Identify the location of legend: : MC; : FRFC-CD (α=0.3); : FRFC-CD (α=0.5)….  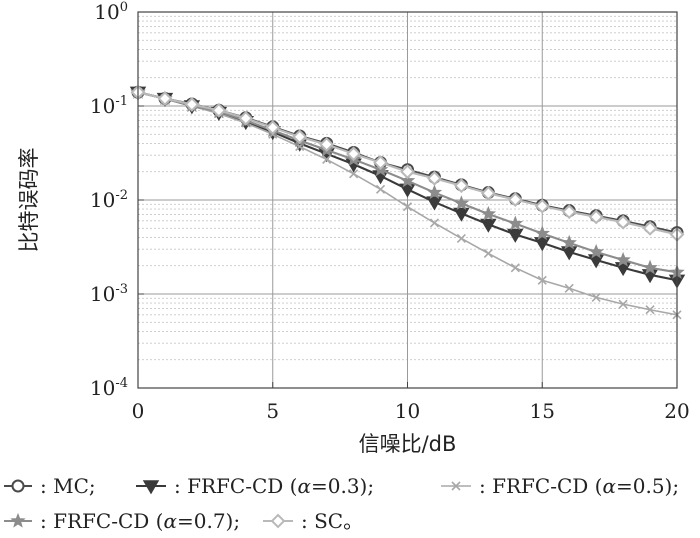
(341, 503).